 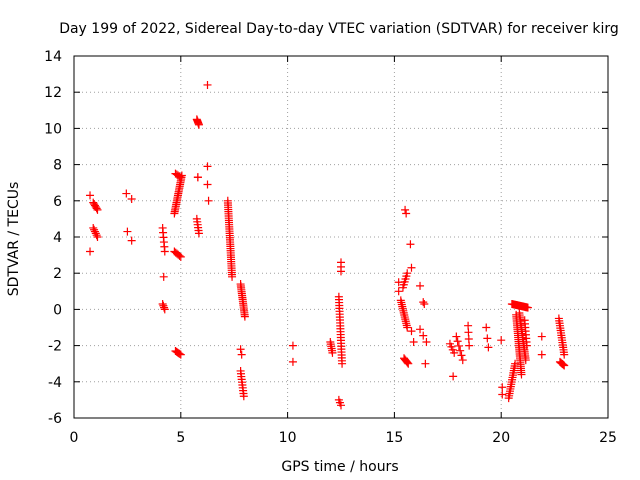 What do you see at coordinates (53, 57) in the screenshot?
I see `y-tick-label: 14` at bounding box center [53, 57].